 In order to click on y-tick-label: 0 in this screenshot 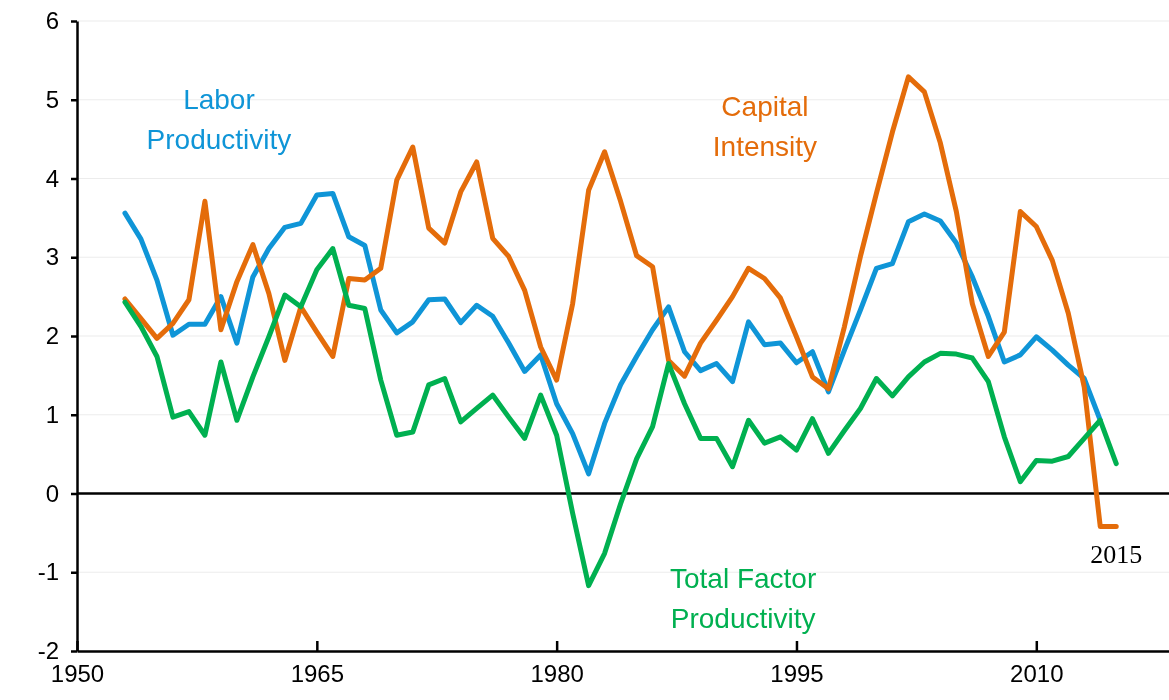, I will do `click(52, 493)`.